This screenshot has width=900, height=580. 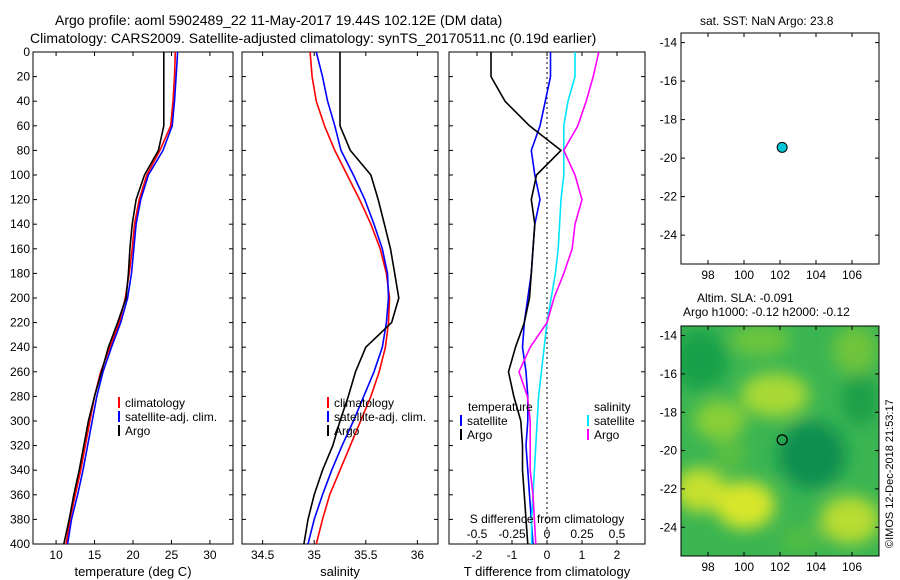 I want to click on difference-lines, so click(x=545, y=298).